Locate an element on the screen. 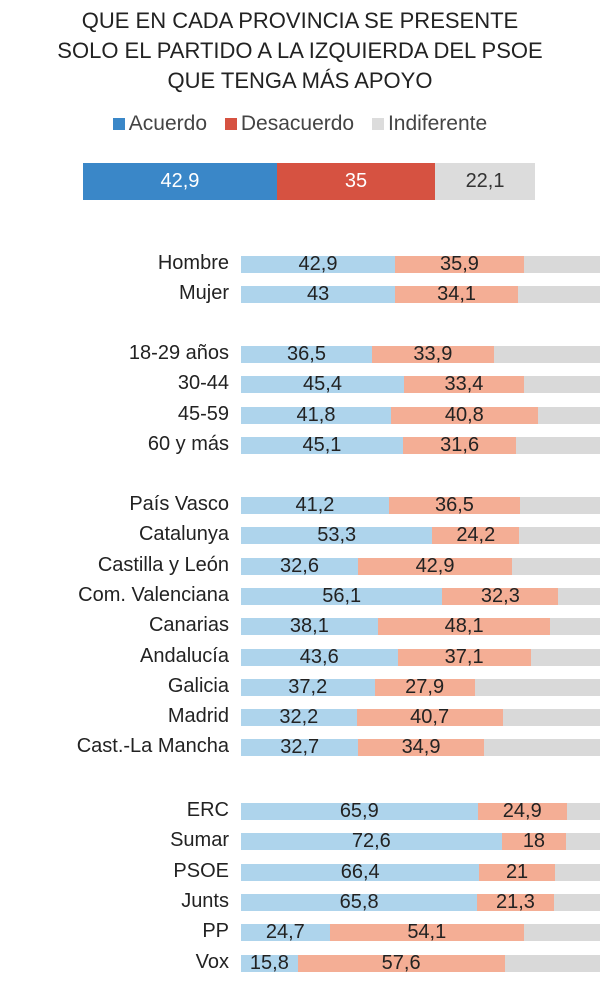  legend-indiferente: Indiferente is located at coordinates (429, 123).